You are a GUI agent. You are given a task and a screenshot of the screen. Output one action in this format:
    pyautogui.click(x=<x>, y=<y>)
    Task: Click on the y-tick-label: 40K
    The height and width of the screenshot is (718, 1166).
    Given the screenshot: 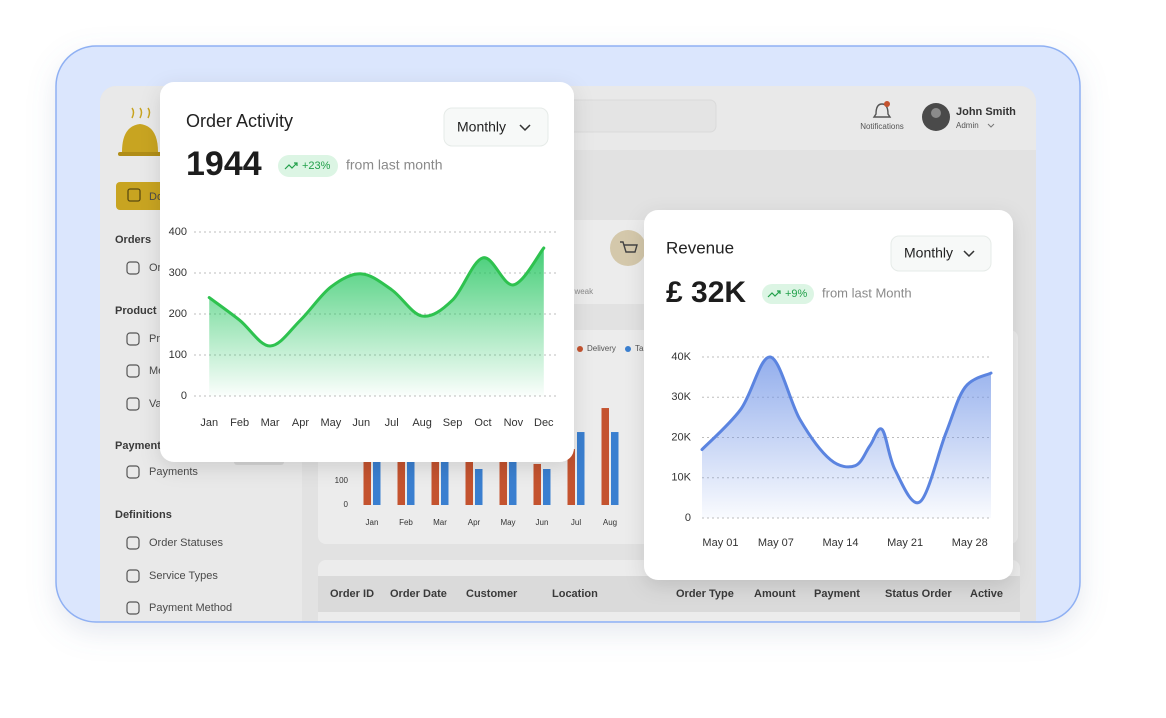 What is the action you would take?
    pyautogui.click(x=681, y=357)
    